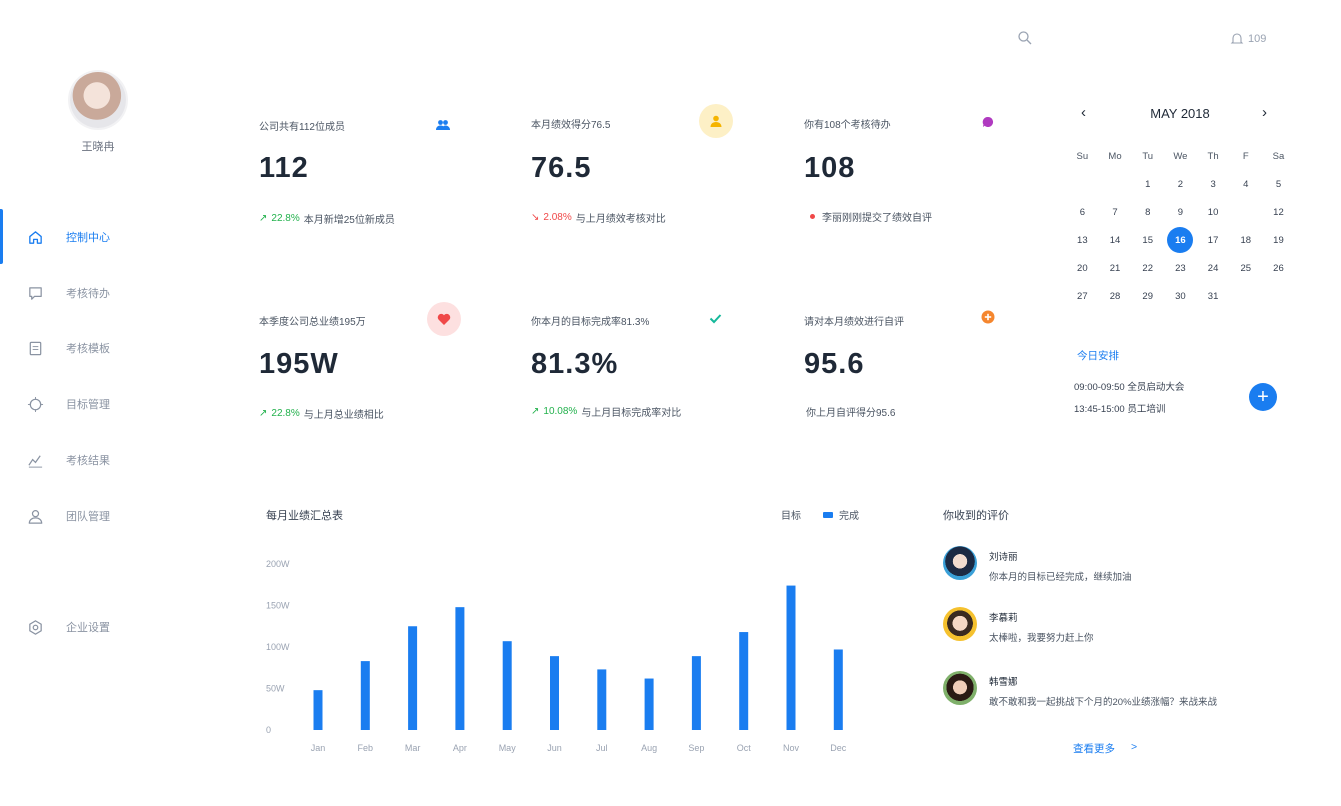 The width and height of the screenshot is (1341, 806). I want to click on see-more-link: 查看更多 >, so click(1105, 748).